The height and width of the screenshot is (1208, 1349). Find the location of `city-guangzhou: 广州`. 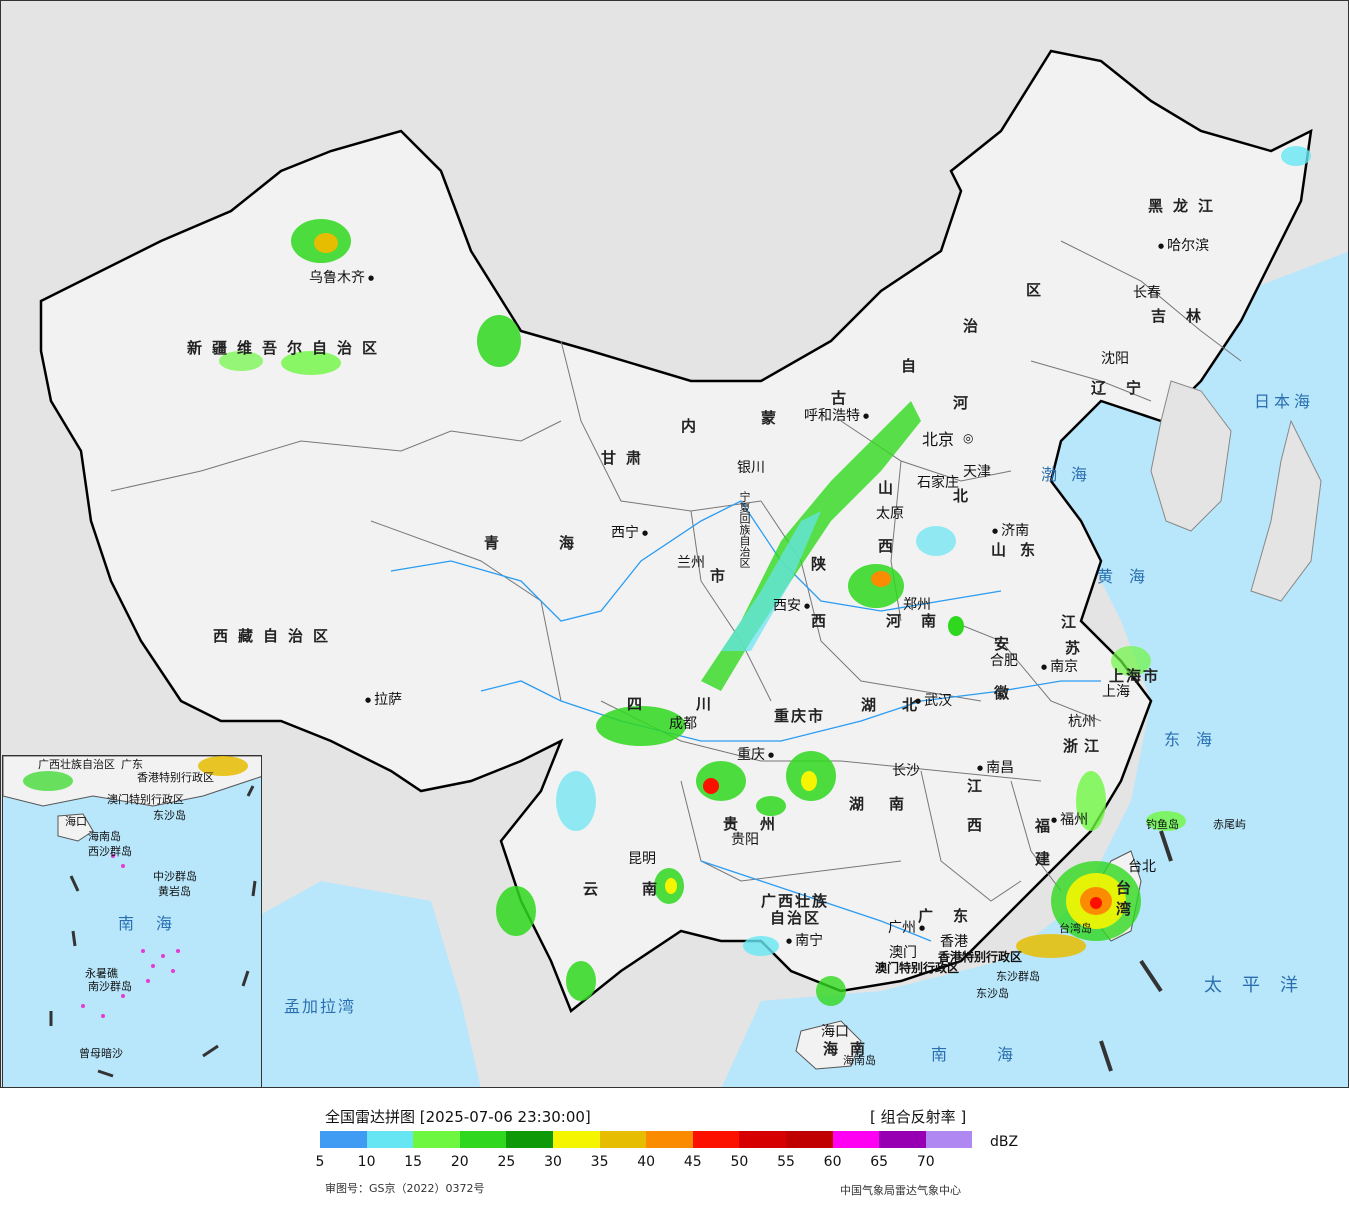

city-guangzhou: 广州 is located at coordinates (906, 928).